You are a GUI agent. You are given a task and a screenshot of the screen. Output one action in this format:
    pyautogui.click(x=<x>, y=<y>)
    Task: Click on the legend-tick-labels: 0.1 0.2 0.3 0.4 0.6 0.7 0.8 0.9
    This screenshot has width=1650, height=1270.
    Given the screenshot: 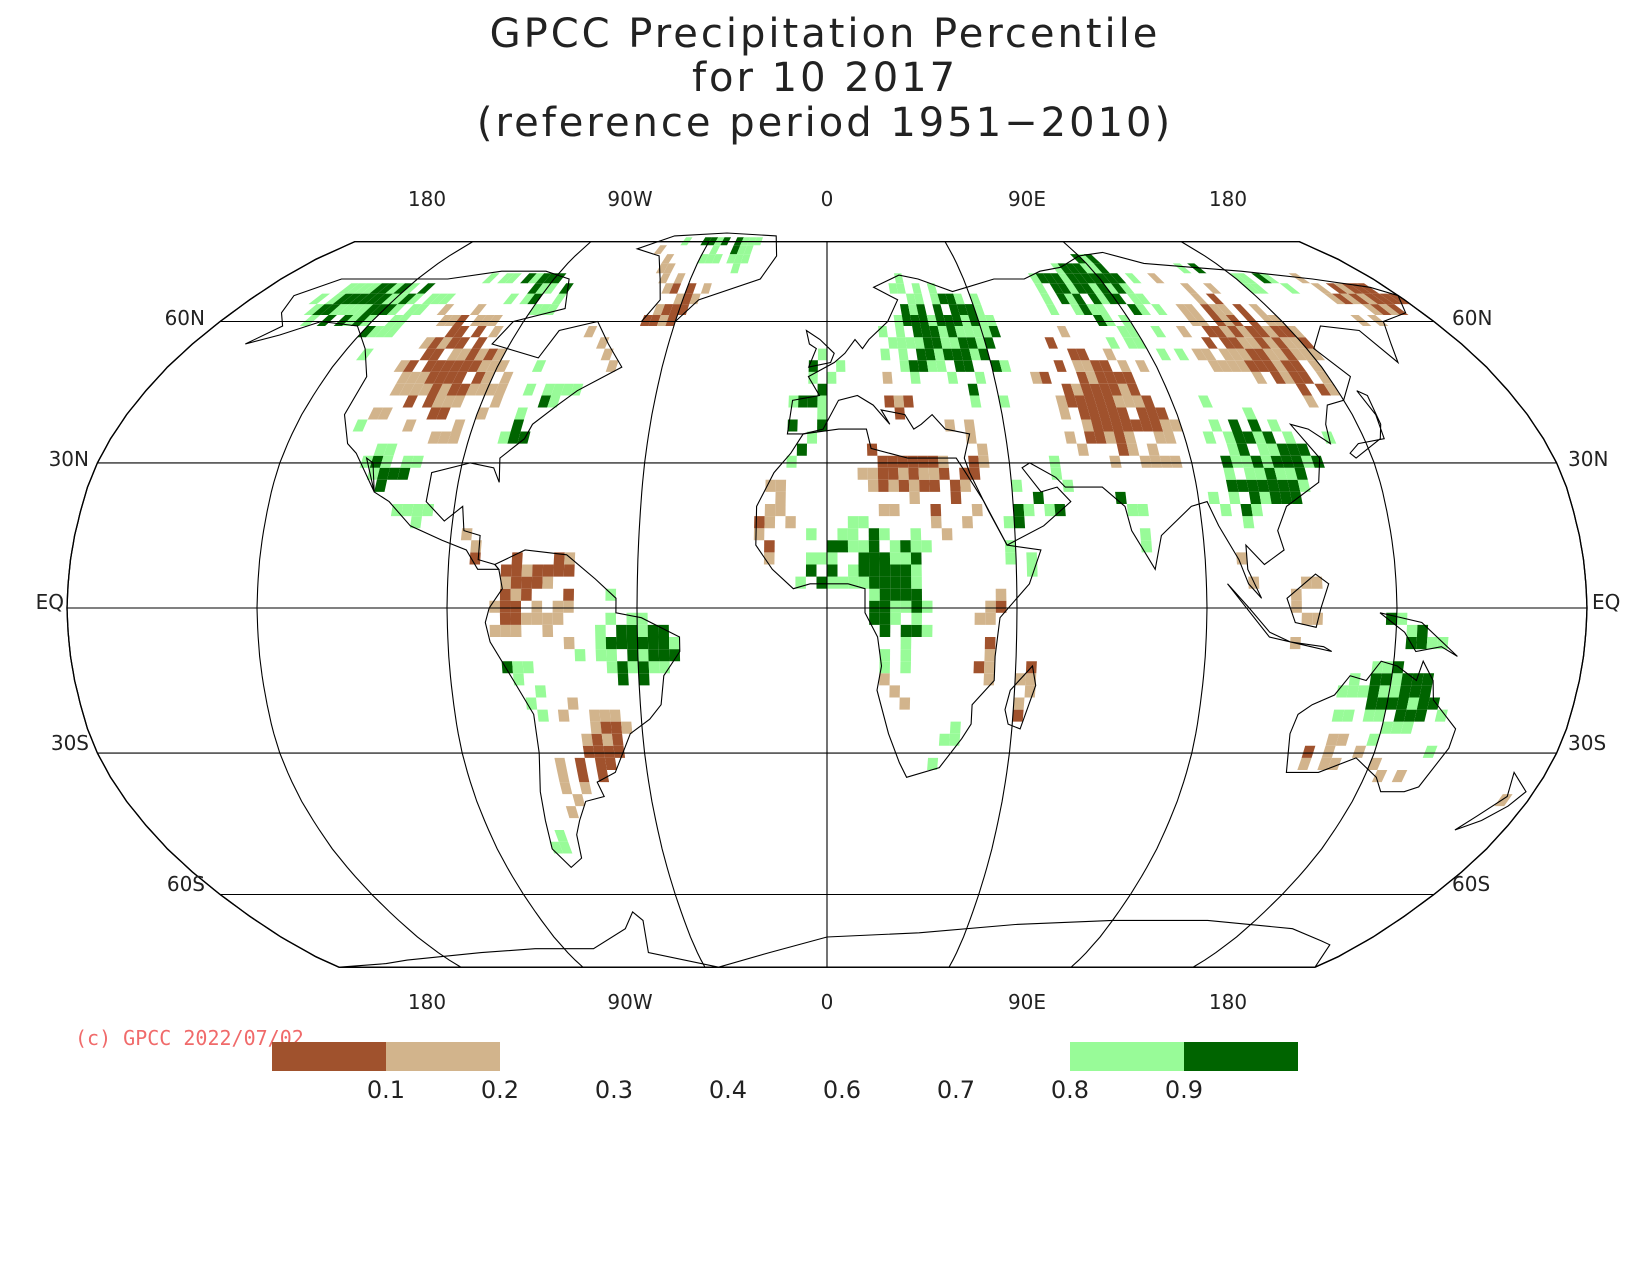 What is the action you would take?
    pyautogui.click(x=785, y=1090)
    